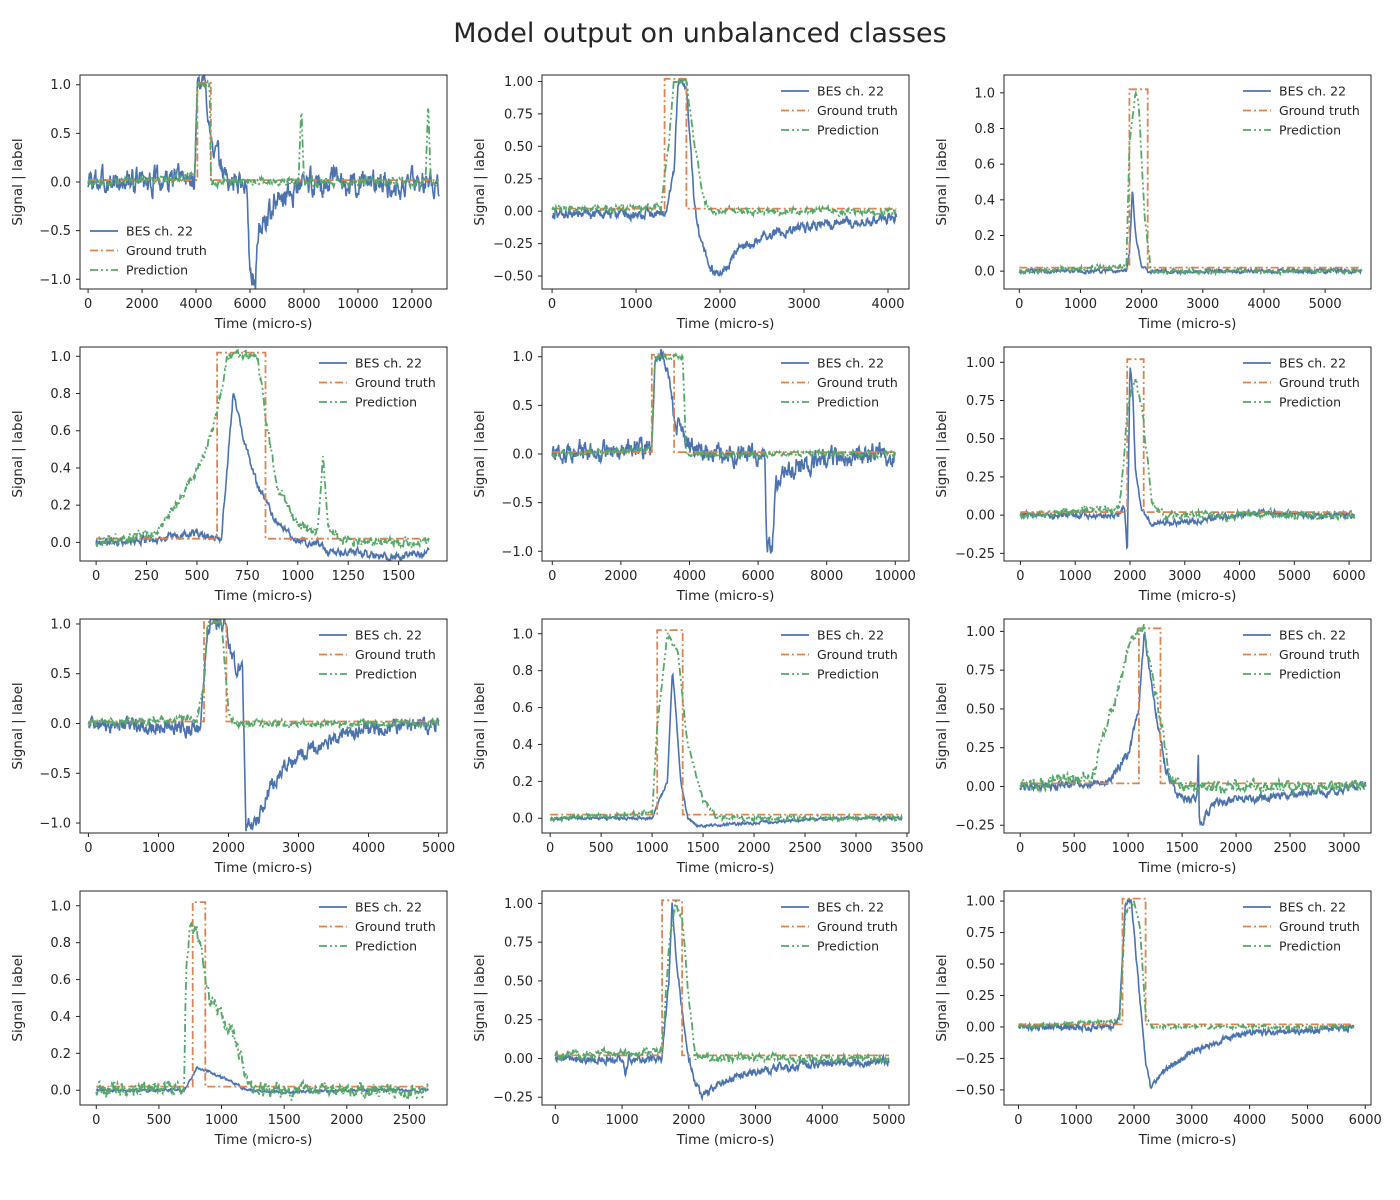 Image resolution: width=1400 pixels, height=1200 pixels. I want to click on series-line-signal, so click(1187, 459).